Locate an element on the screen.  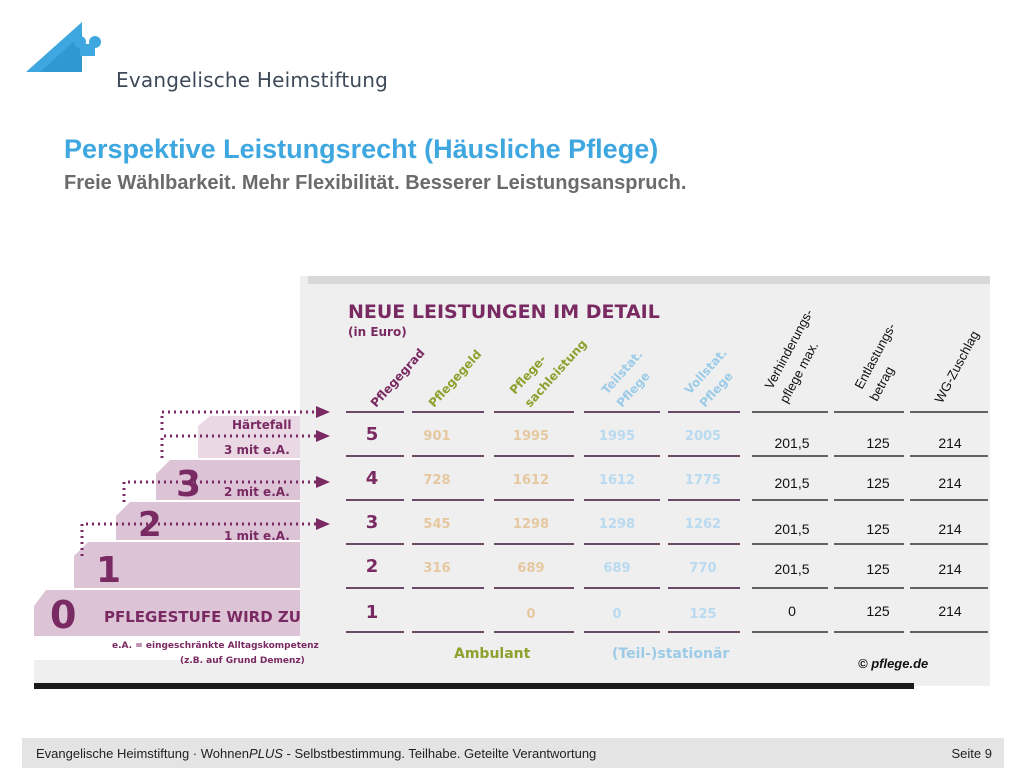
cell-pflegegeld-4: 316 is located at coordinates (436, 568).